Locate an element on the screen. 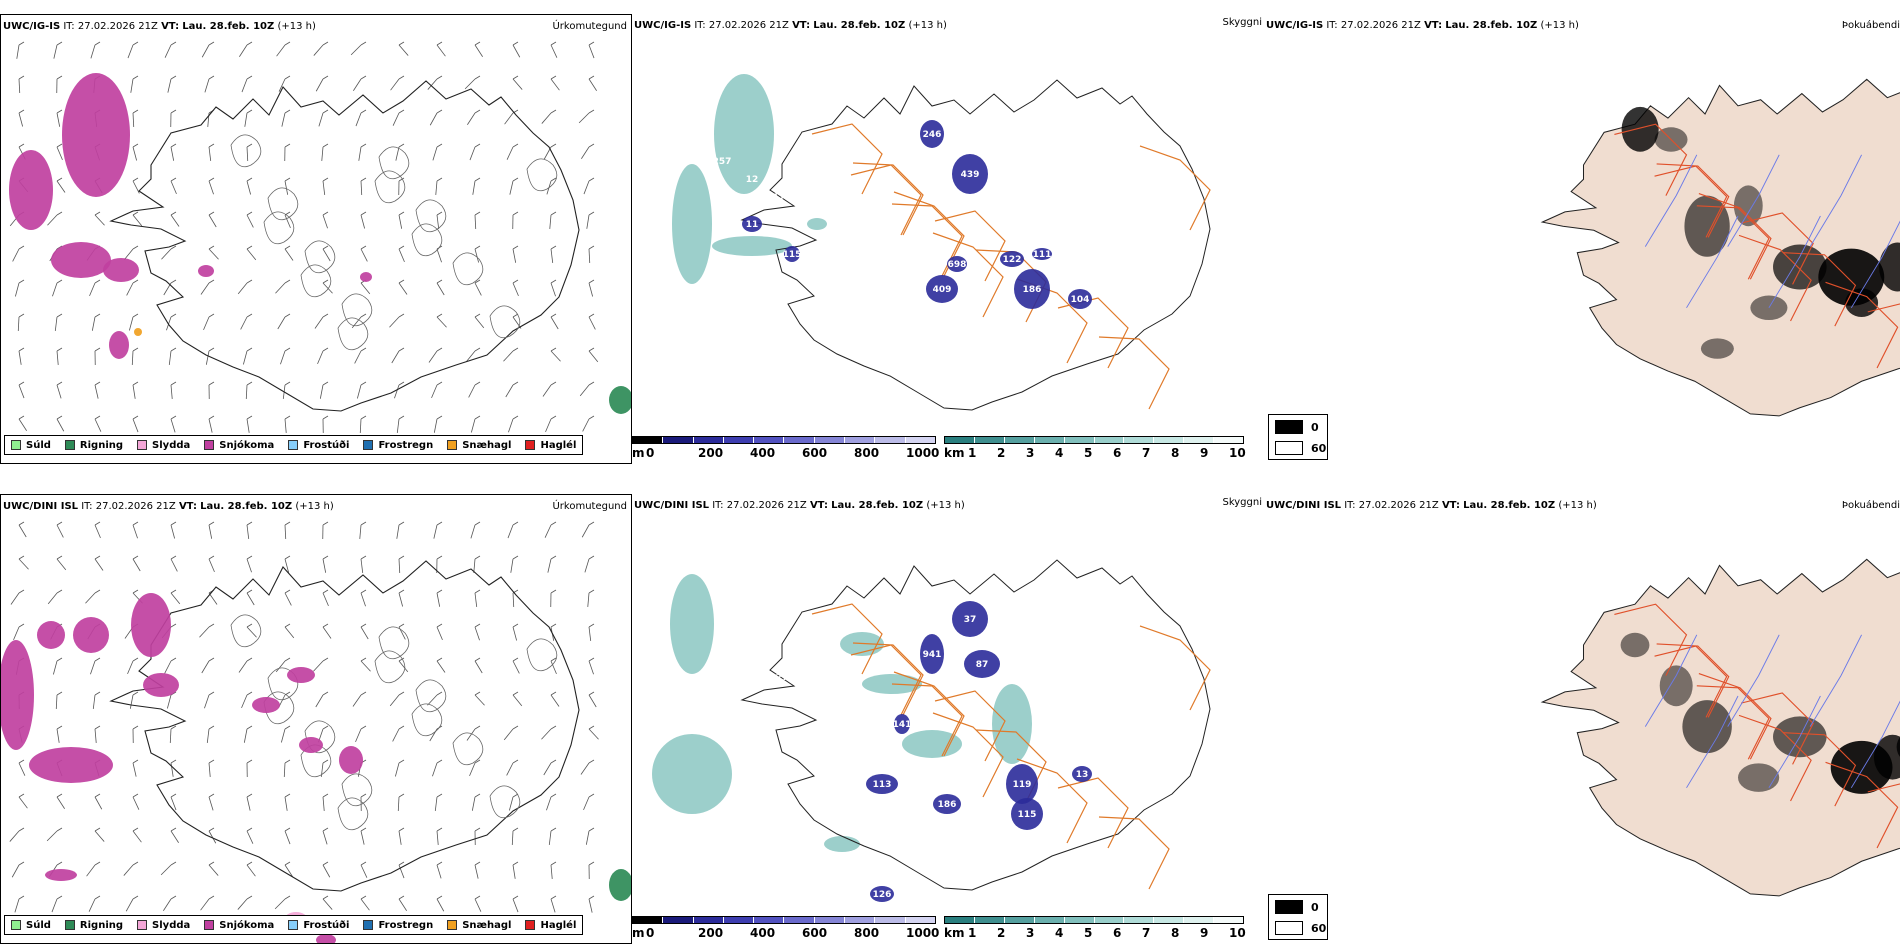 The height and width of the screenshot is (950, 1900). lead-time: (+13 h) is located at coordinates (1559, 25).